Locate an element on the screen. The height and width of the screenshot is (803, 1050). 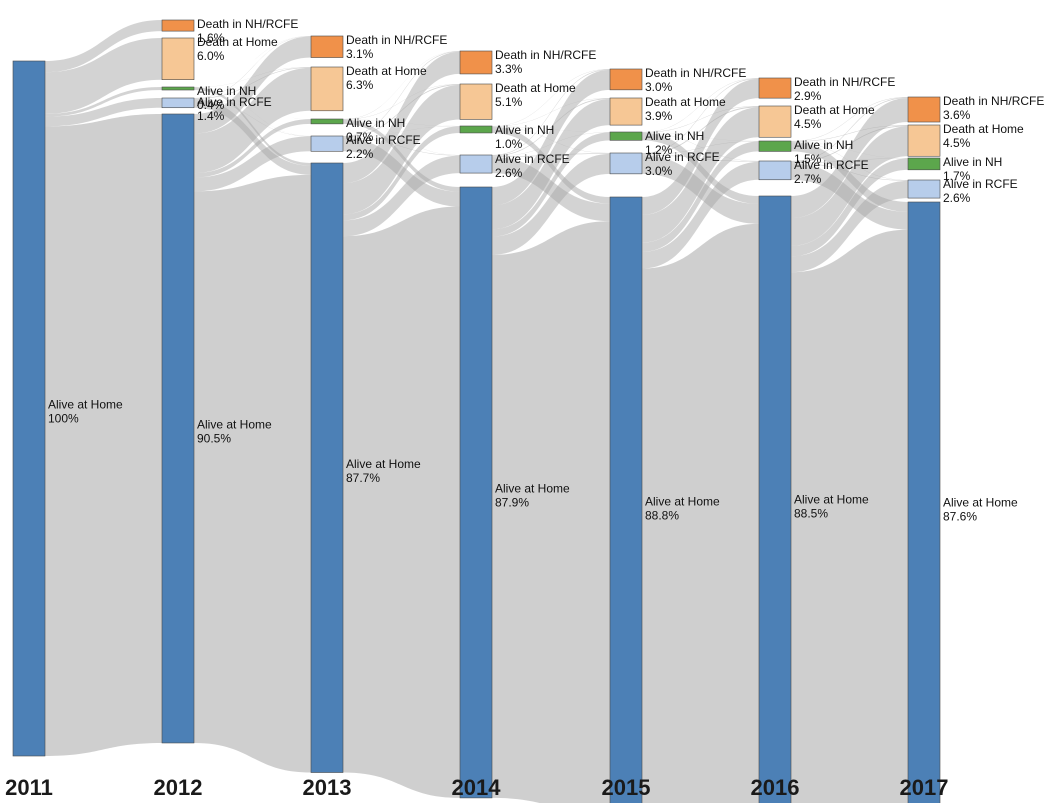
node-2012-alive_rcfe is located at coordinates (178, 103).